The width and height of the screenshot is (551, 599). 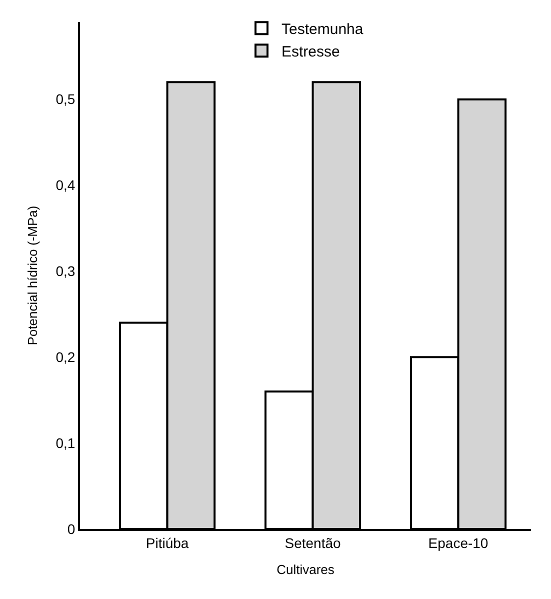 What do you see at coordinates (167, 542) in the screenshot?
I see `x-tick-label: Pitiúba` at bounding box center [167, 542].